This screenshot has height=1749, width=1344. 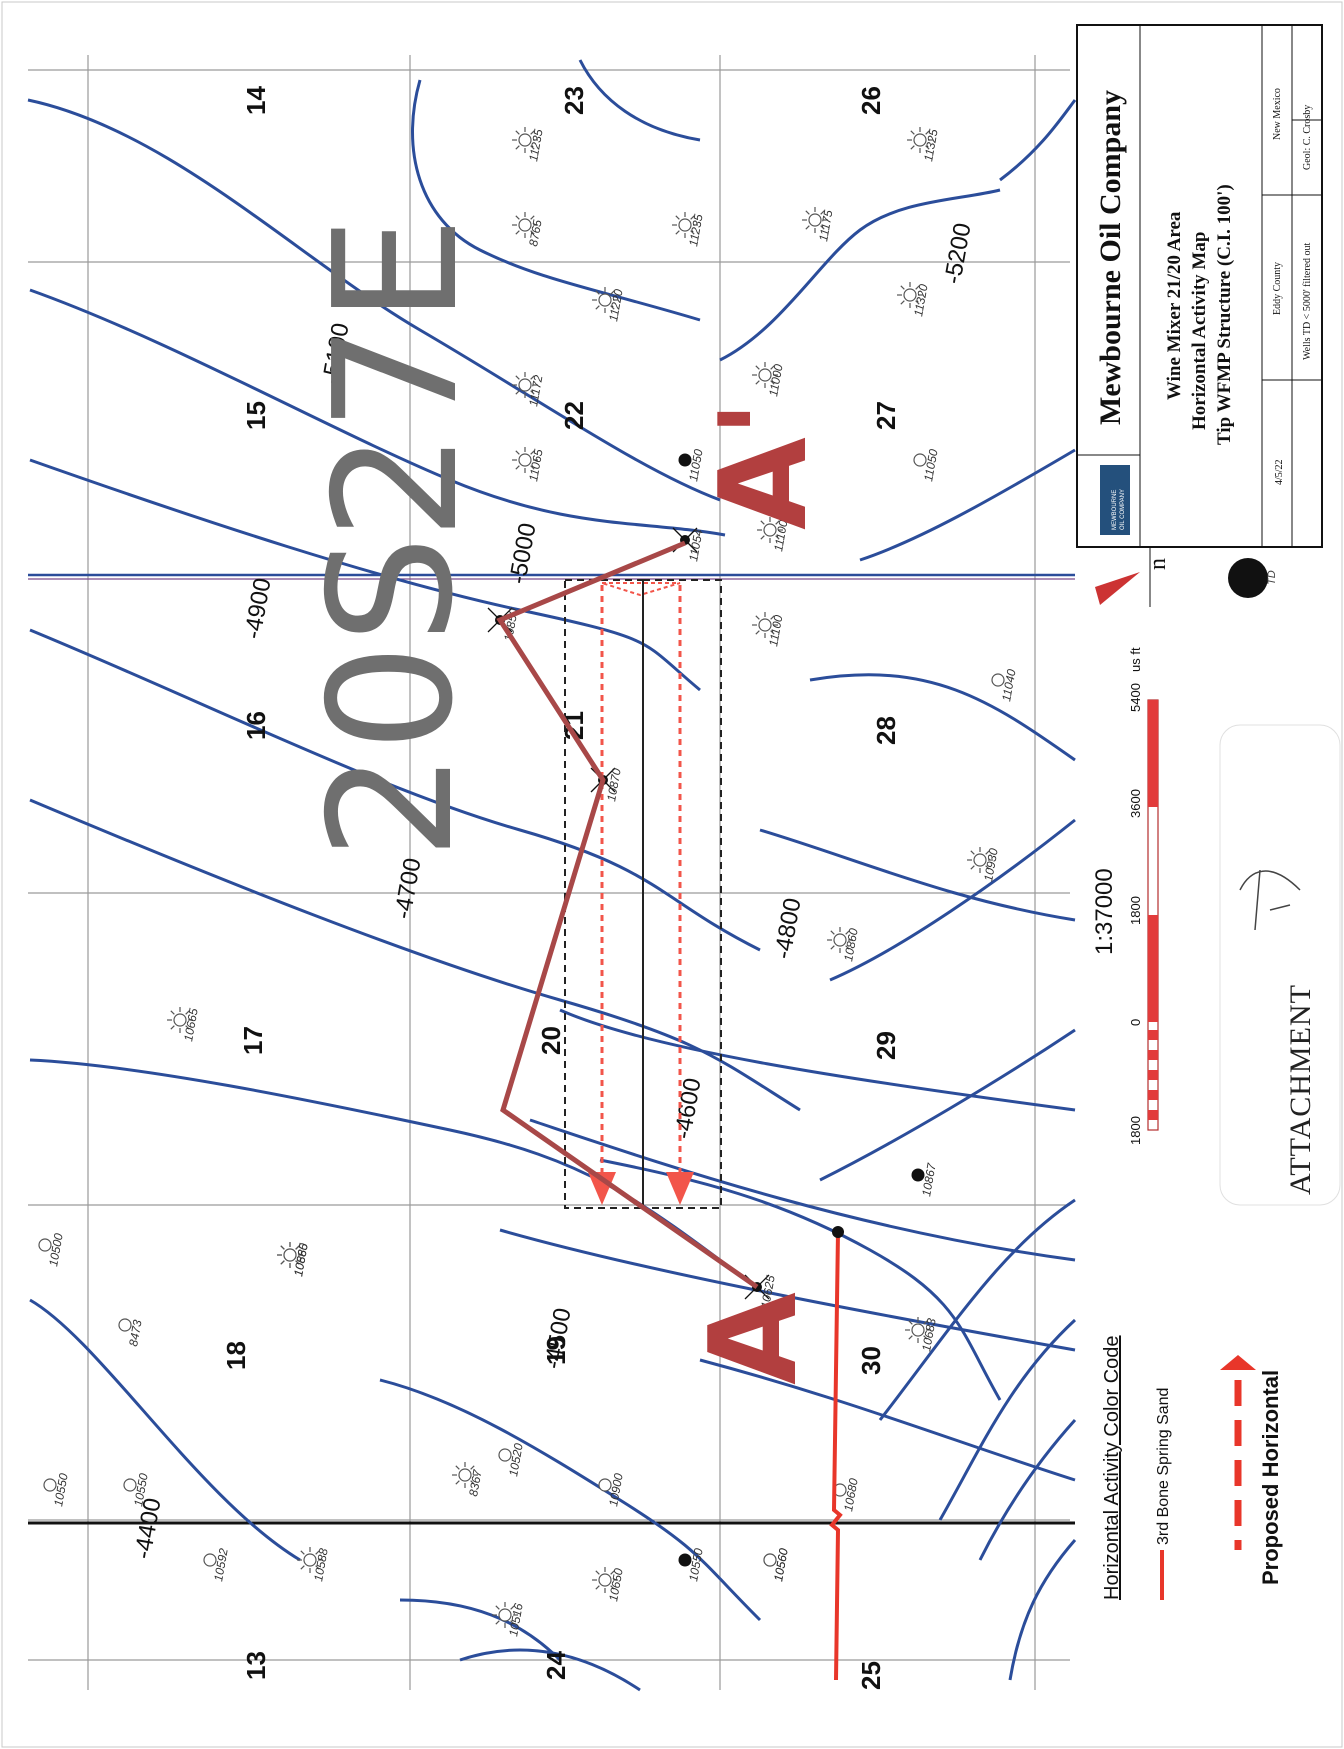 I want to click on well-marker: 11325, so click(x=924, y=145).